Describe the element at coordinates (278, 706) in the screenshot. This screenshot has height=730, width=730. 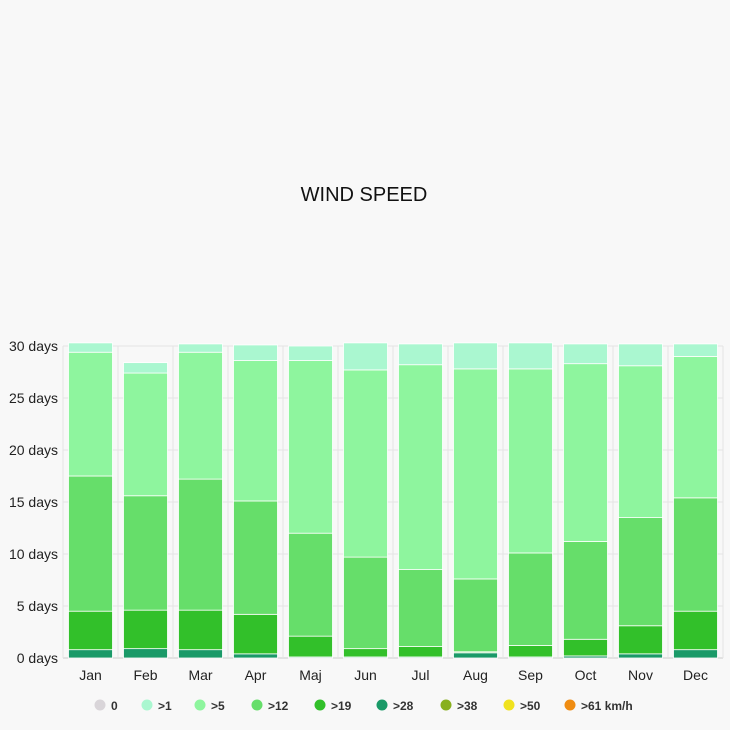
I see `legend-label: >12` at that location.